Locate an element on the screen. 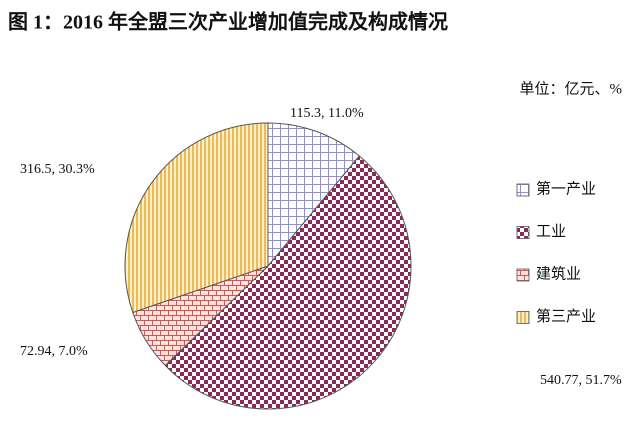 Image resolution: width=640 pixels, height=428 pixels. legend-label: 工业 is located at coordinates (551, 231).